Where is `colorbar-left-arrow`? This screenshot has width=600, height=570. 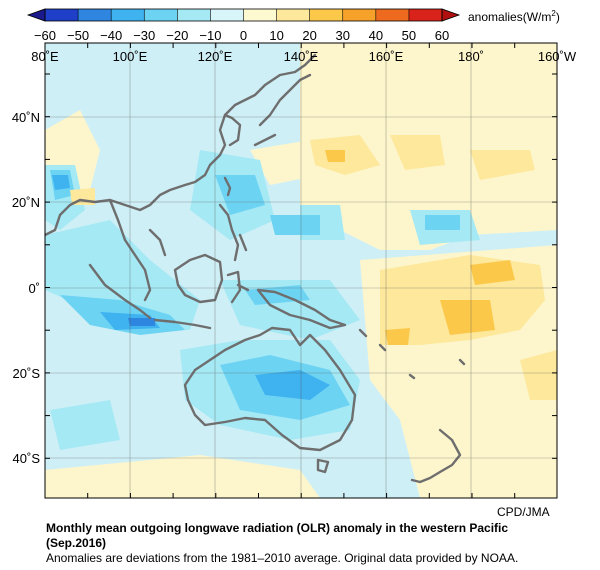
colorbar-left-arrow is located at coordinates (36, 15).